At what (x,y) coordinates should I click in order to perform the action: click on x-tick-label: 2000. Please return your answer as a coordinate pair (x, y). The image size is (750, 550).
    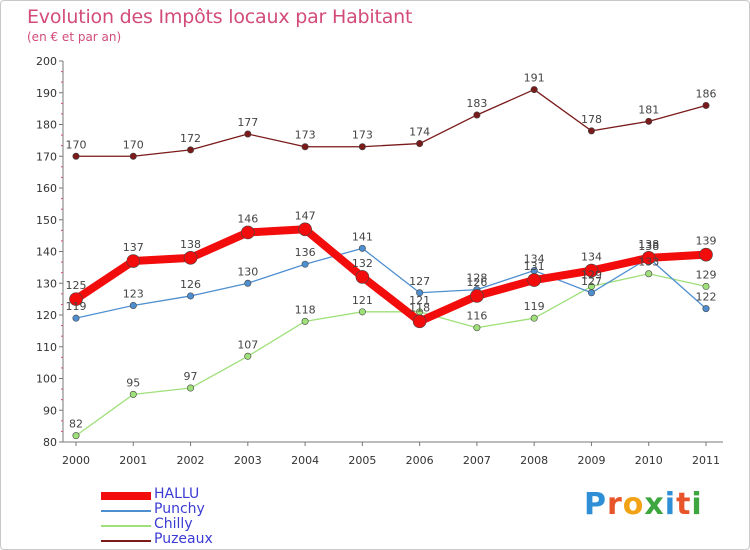
    Looking at the image, I should click on (76, 460).